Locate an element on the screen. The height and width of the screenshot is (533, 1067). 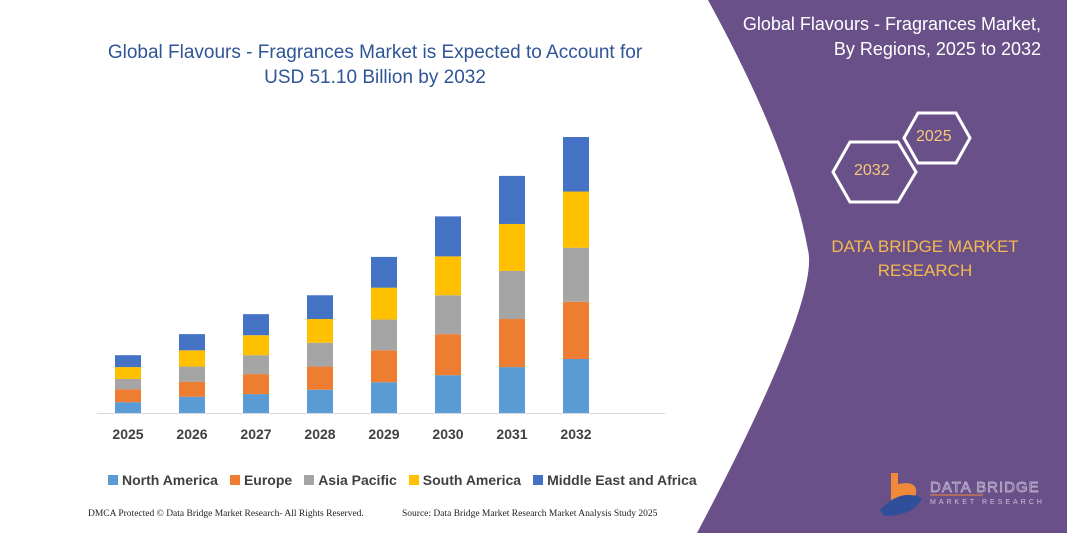
svg-text: DATA BRIDGE is located at coordinates (985, 487).